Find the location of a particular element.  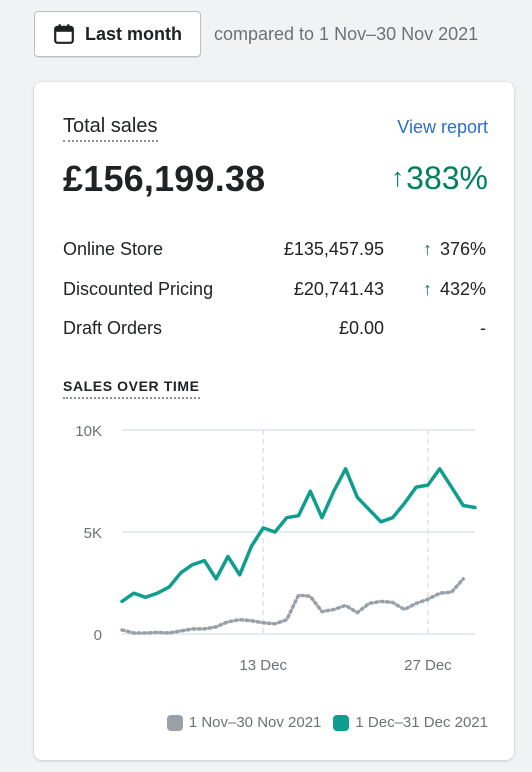

row-change: ↑ 432% is located at coordinates (454, 289).